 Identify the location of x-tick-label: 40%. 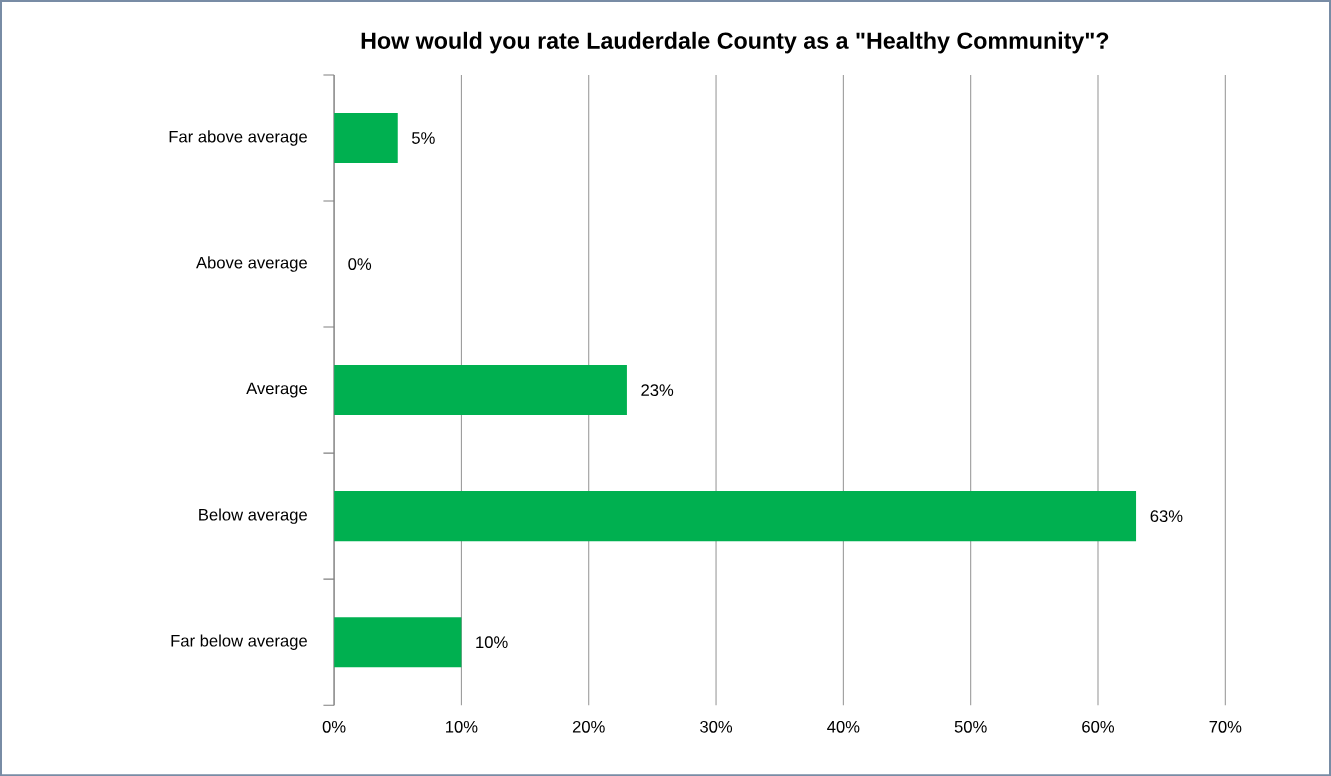
(843, 726).